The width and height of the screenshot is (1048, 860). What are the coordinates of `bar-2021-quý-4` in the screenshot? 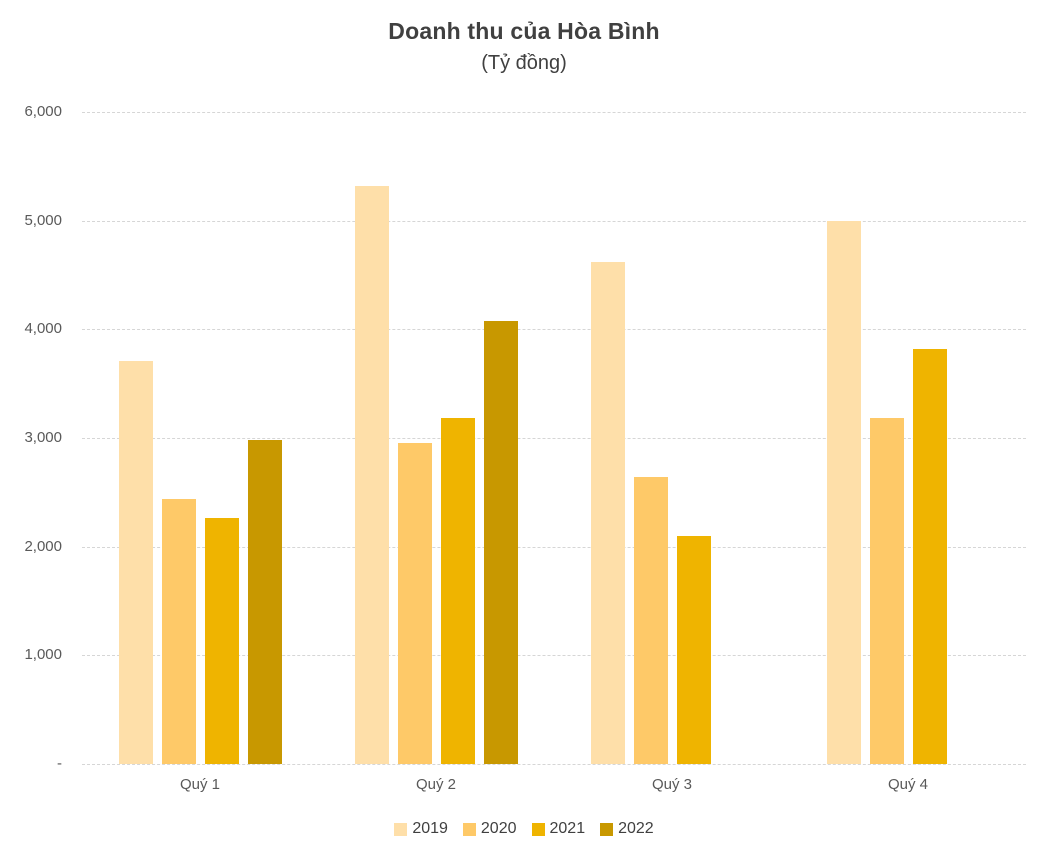 It's located at (929, 556).